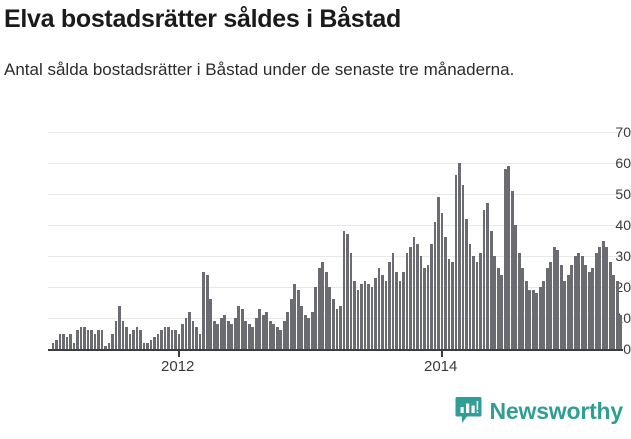 Image resolution: width=631 pixels, height=439 pixels. What do you see at coordinates (623, 194) in the screenshot?
I see `y-tick-label: 50` at bounding box center [623, 194].